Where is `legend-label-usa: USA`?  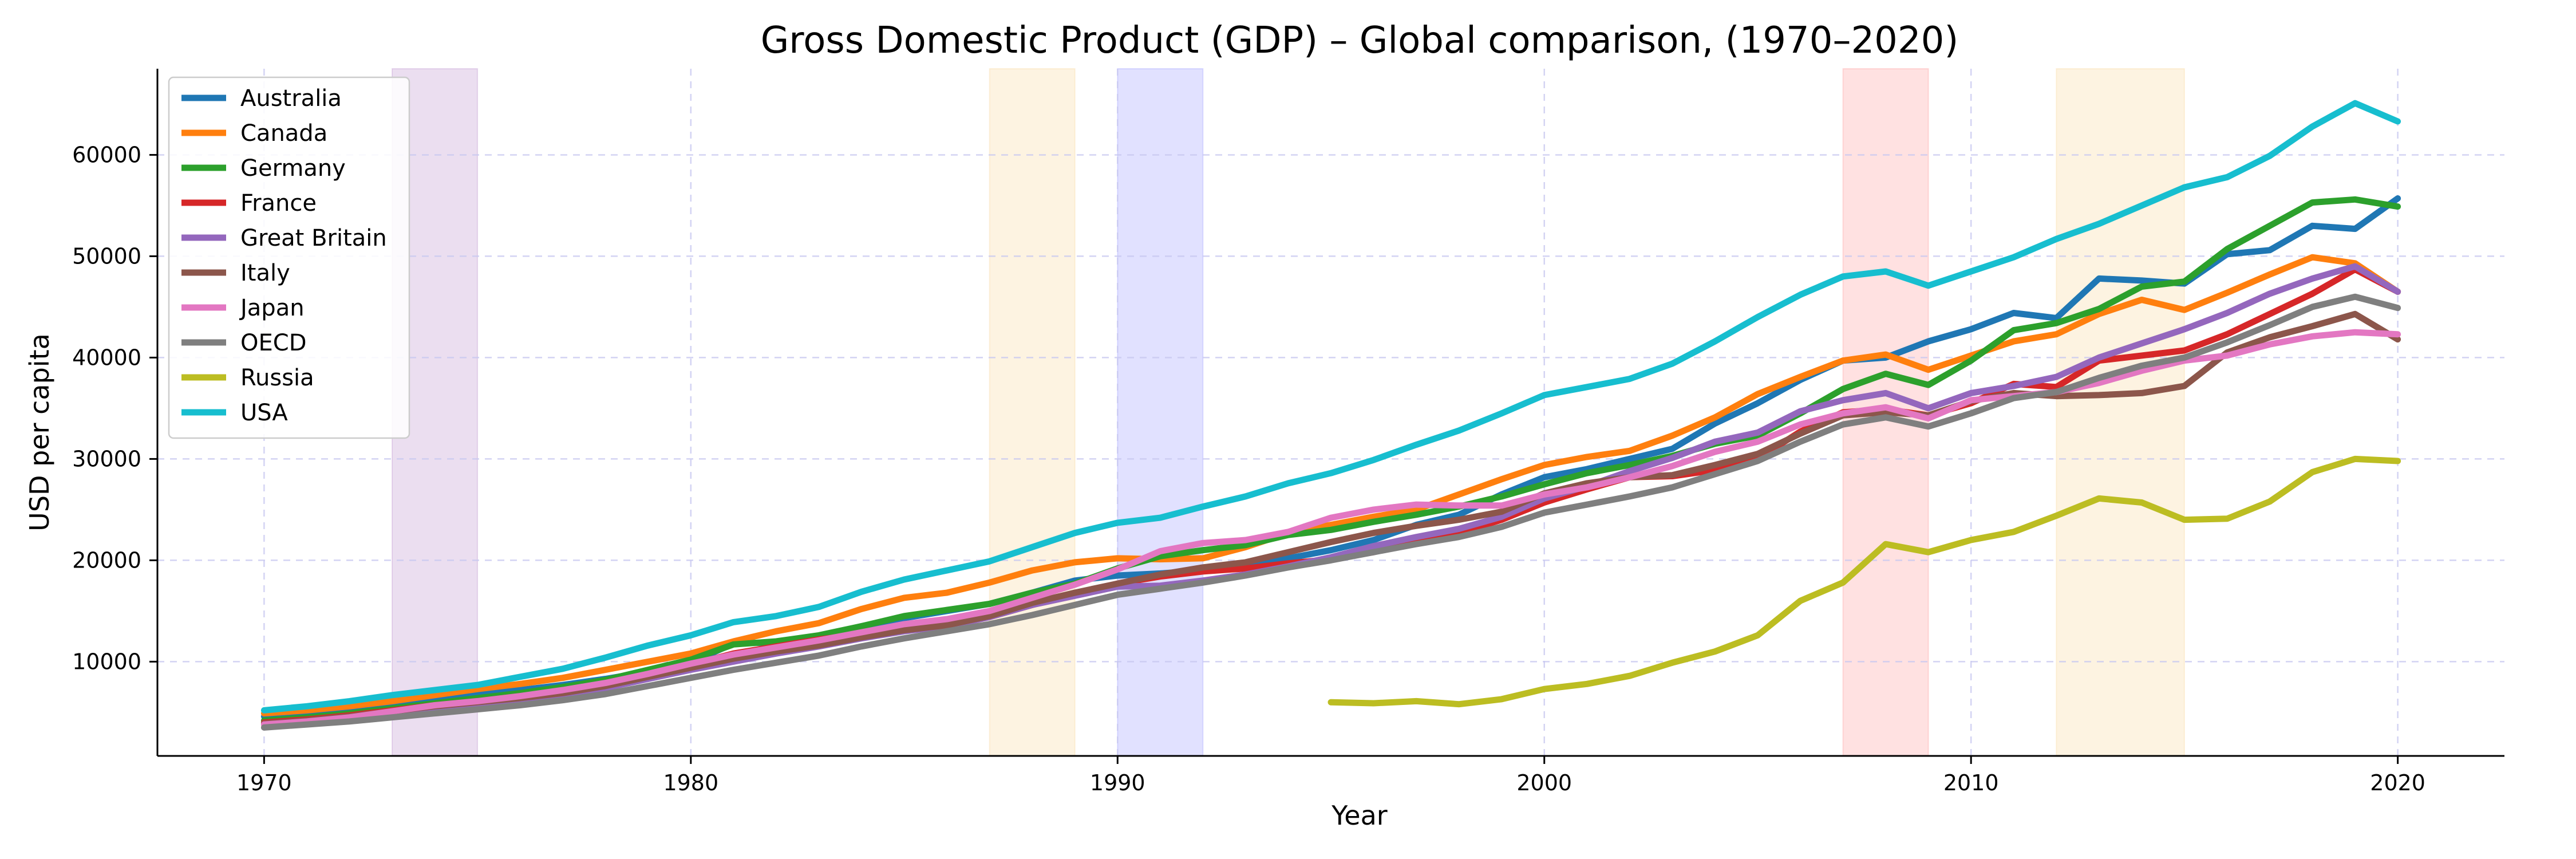 legend-label-usa: USA is located at coordinates (264, 413).